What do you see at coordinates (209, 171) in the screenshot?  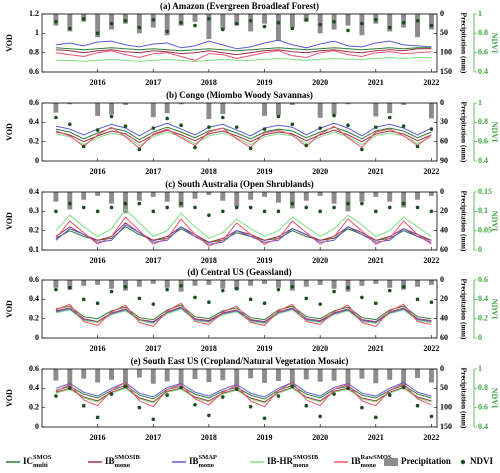 I see `x-tick-label: 2018` at bounding box center [209, 171].